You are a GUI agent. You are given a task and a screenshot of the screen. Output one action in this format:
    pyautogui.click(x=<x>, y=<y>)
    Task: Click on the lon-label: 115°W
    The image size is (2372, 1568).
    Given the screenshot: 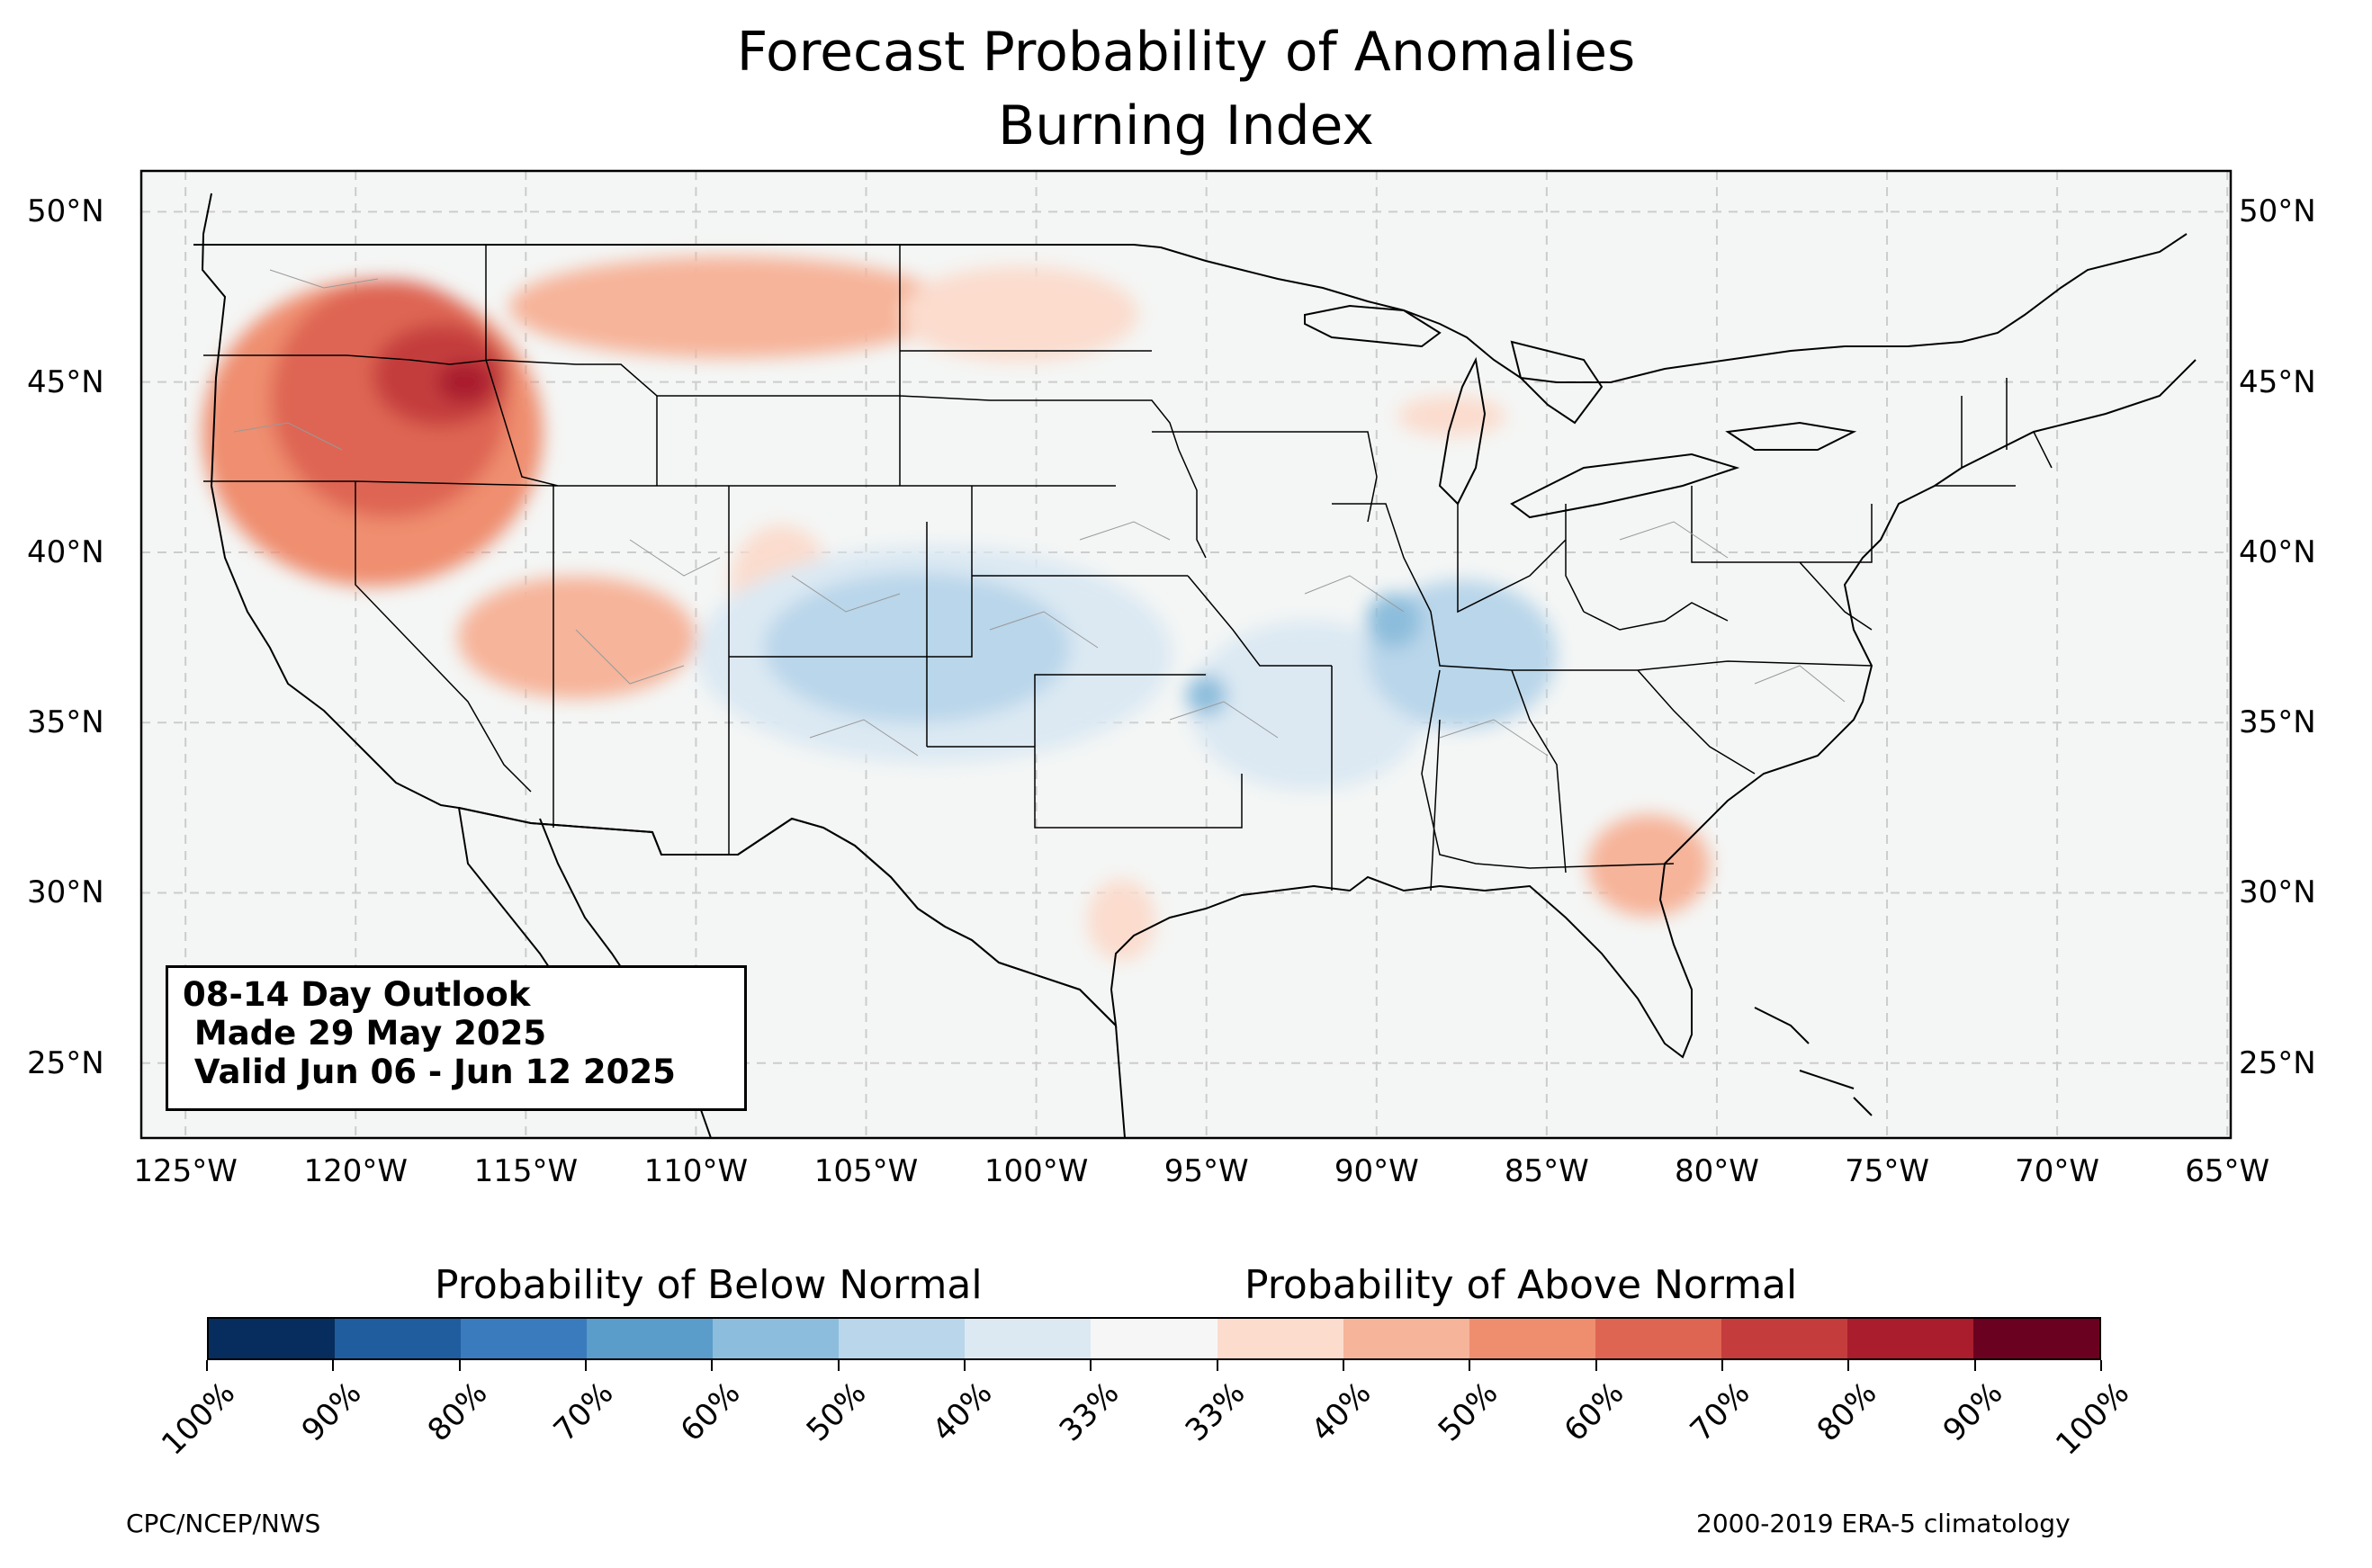 What is the action you would take?
    pyautogui.click(x=526, y=1171)
    